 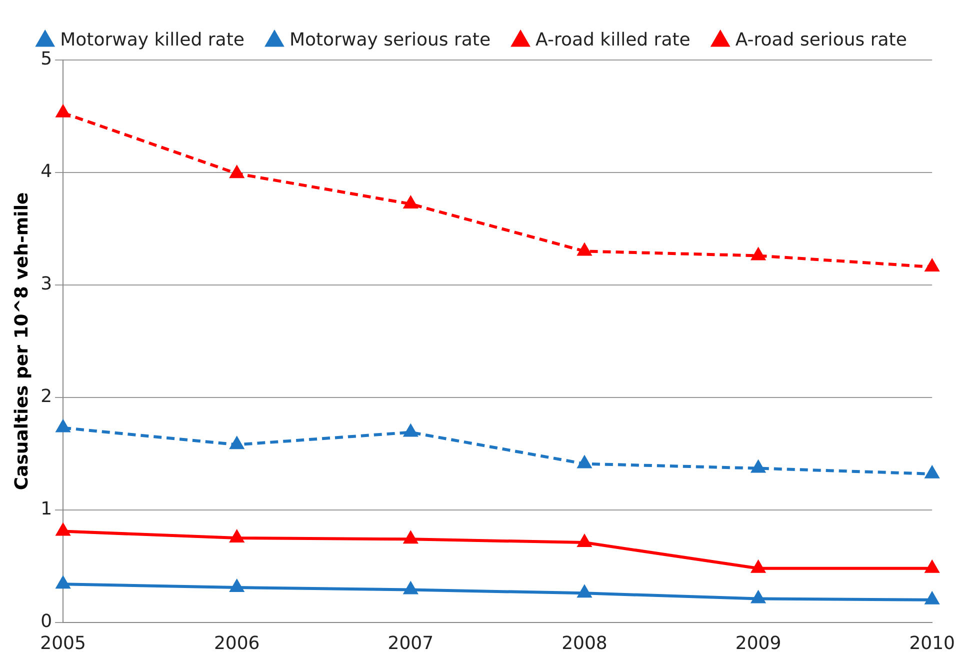 I want to click on y-tick-label: 1, so click(x=46, y=509).